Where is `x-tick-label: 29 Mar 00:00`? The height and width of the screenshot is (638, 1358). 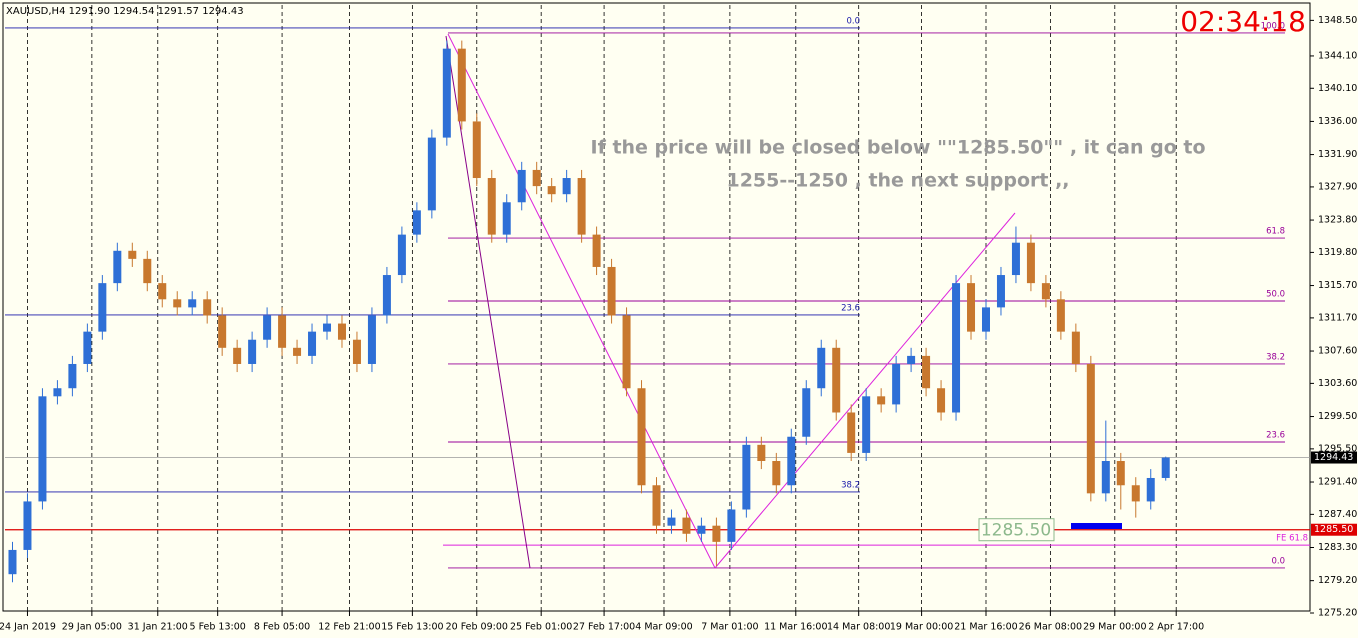
x-tick-label: 29 Mar 00:00 is located at coordinates (1114, 627).